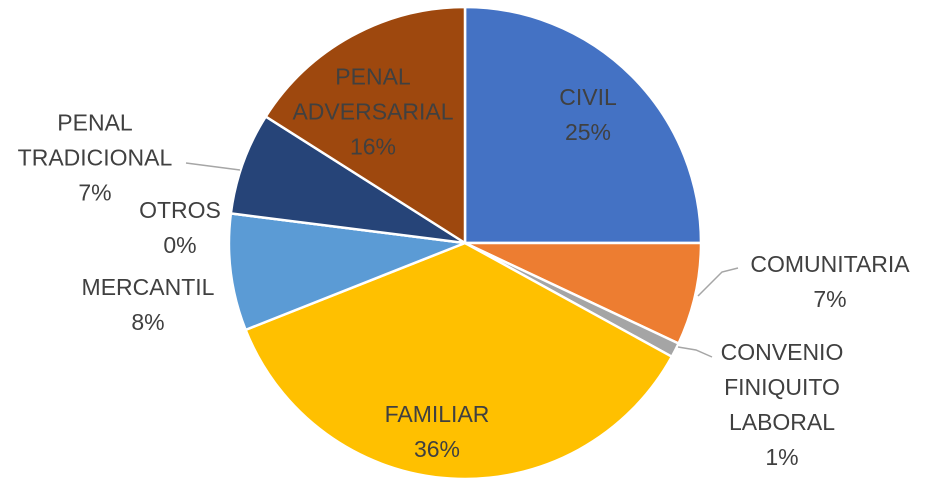 The height and width of the screenshot is (479, 927). Describe the element at coordinates (437, 414) in the screenshot. I see `category-label: FAMILIAR` at that location.